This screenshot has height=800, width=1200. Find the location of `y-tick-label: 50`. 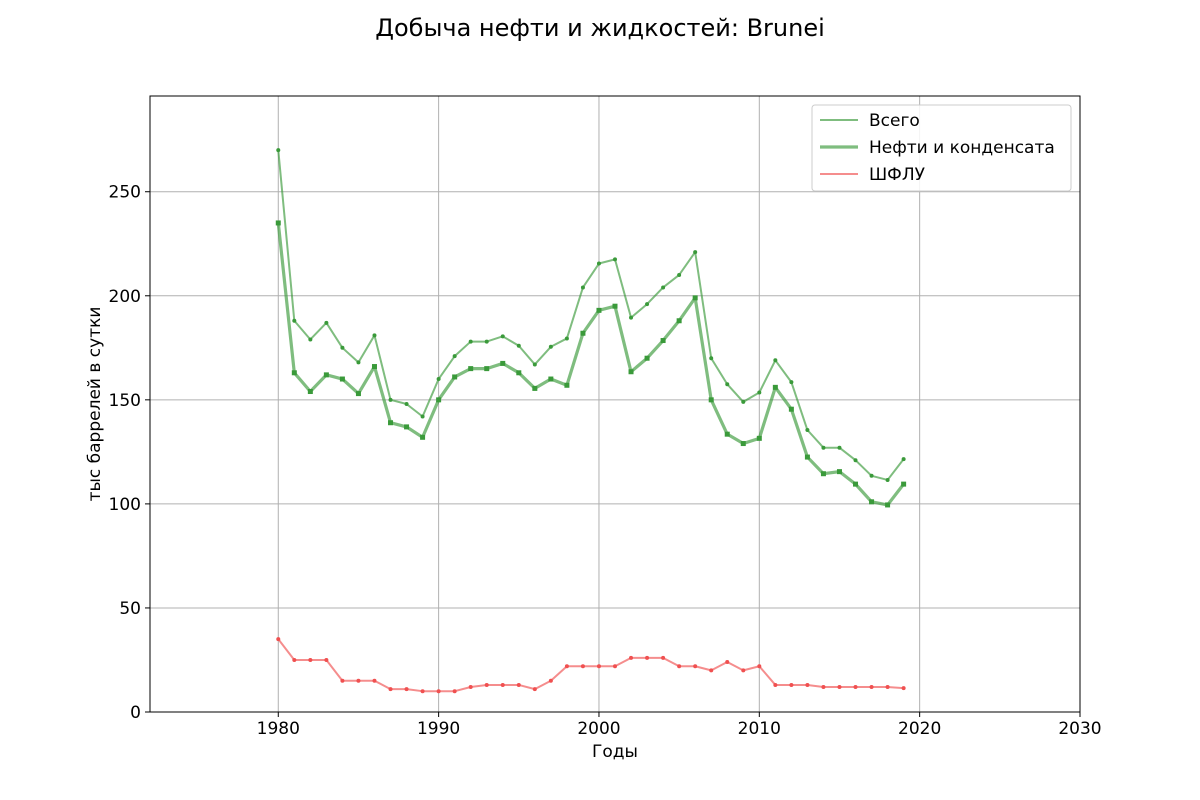

y-tick-label: 50 is located at coordinates (130, 609).